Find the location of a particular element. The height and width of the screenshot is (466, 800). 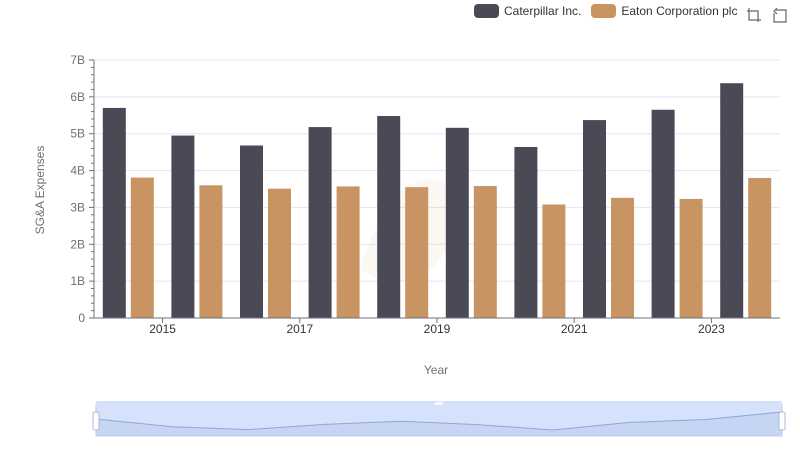

bar-caterpillar-2021 is located at coordinates (594, 219).